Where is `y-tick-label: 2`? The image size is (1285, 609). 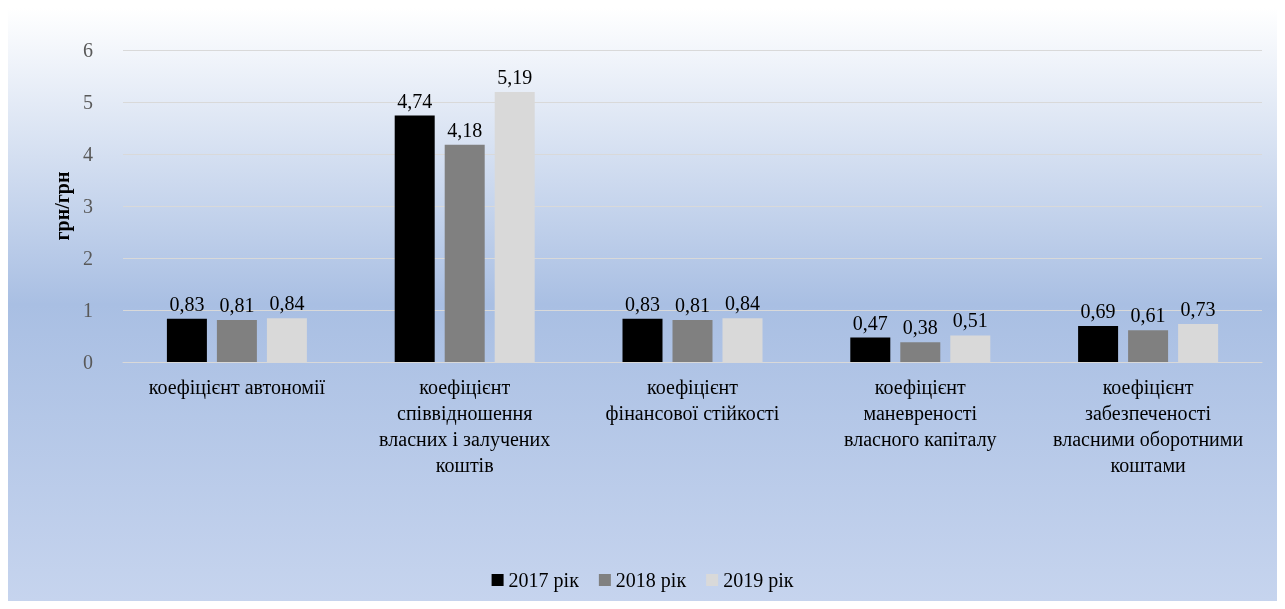 y-tick-label: 2 is located at coordinates (88, 258).